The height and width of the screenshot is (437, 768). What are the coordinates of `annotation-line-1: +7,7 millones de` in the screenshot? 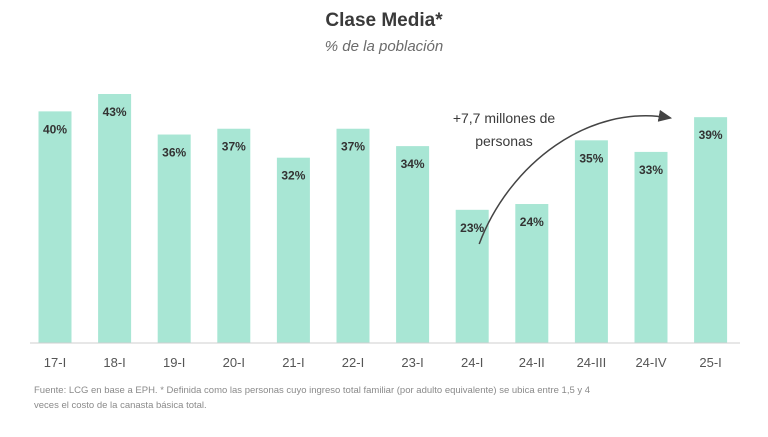 It's located at (504, 118).